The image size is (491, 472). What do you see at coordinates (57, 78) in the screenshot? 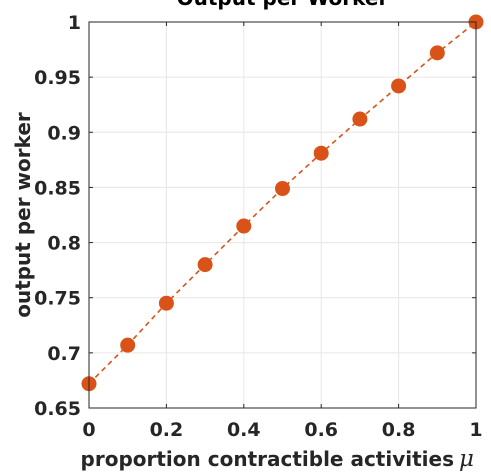
I see `y-tick-label: 0.95` at bounding box center [57, 78].